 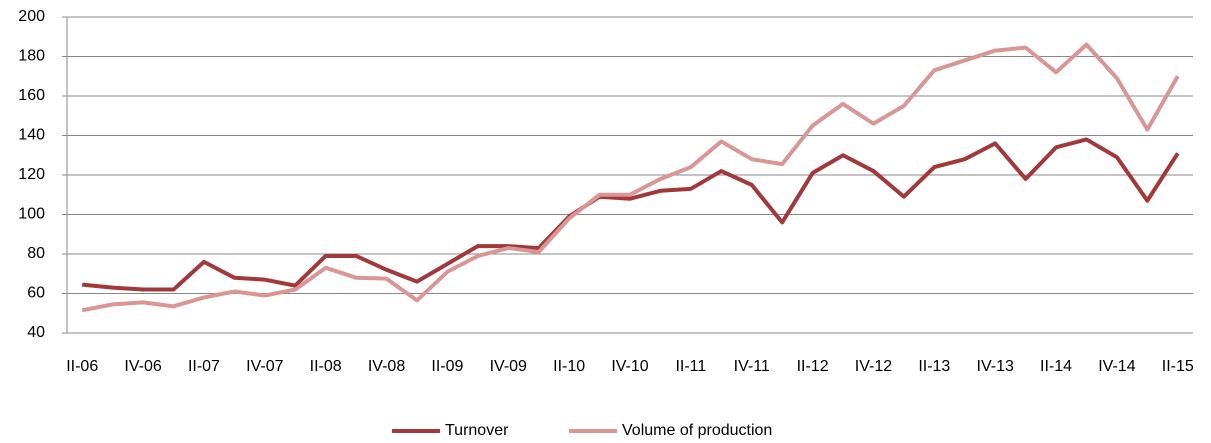 I want to click on y-tick-label: 100, so click(x=31, y=214).